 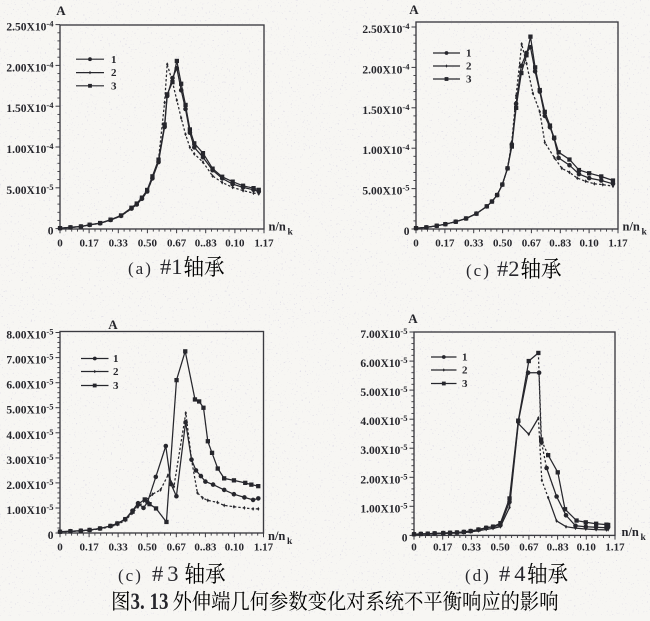 What do you see at coordinates (514, 573) in the screenshot?
I see `svg-text: #4` at bounding box center [514, 573].